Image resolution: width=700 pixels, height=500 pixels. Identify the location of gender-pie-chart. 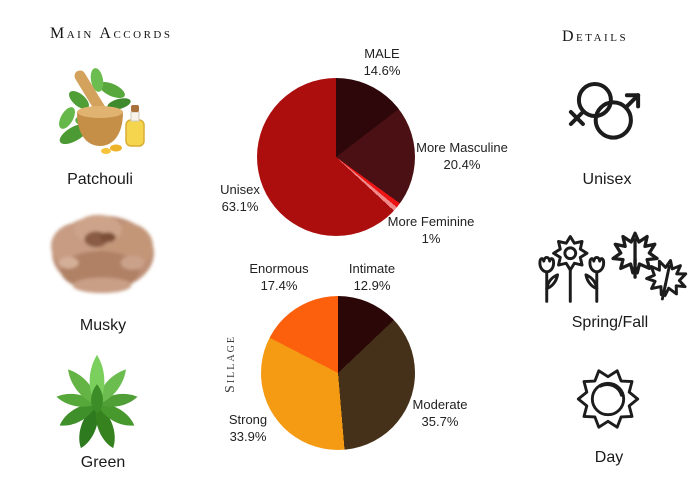
(336, 157).